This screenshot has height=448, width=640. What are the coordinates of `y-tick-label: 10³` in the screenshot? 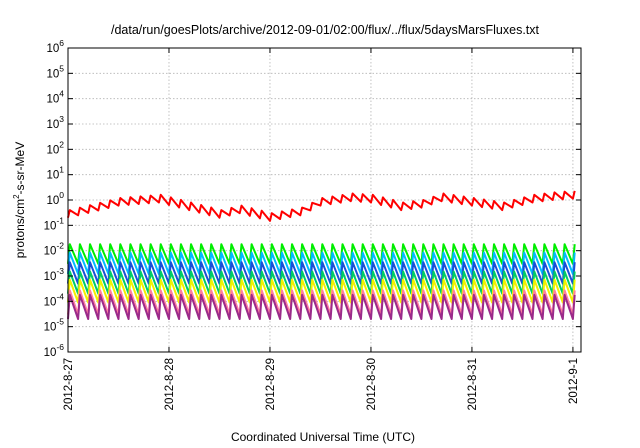 It's located at (55, 122).